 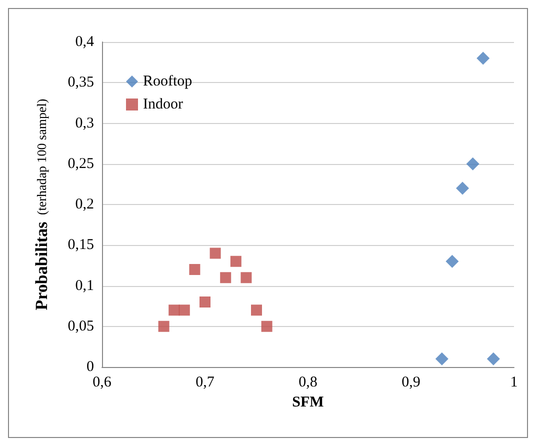 I want to click on y-tick-label: 0,1, so click(x=84, y=286).